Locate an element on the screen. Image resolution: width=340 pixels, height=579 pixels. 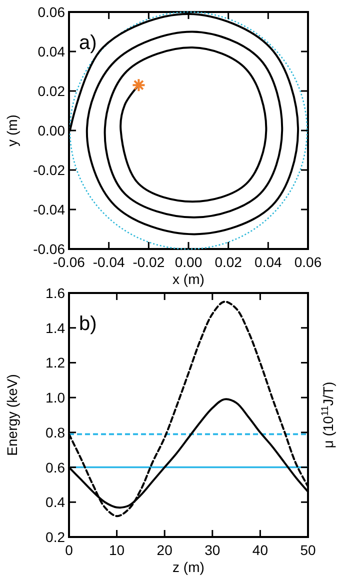
y-tick-label: 1.0 is located at coordinates (56, 398).